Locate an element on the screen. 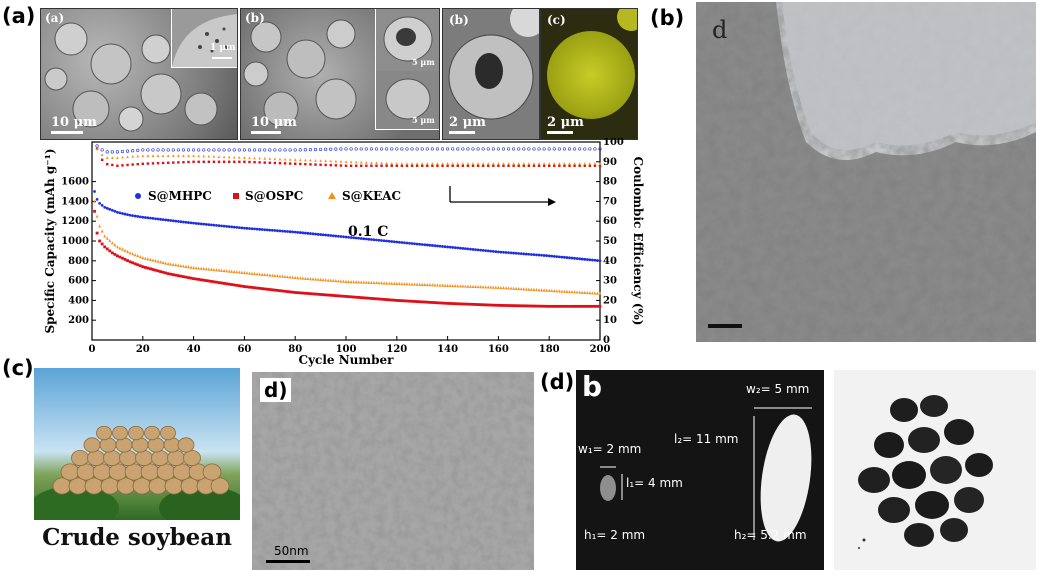 The image size is (1044, 586). x-tick-label: 0 is located at coordinates (92, 349).